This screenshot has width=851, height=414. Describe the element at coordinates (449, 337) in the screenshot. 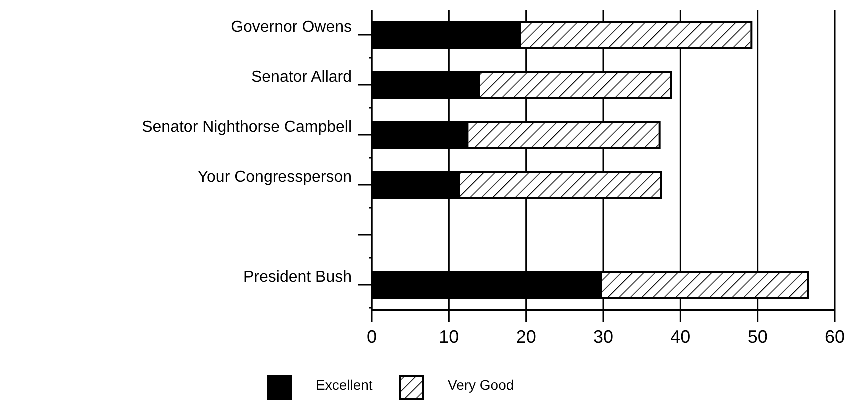

I see `x-tick-label: 10` at that location.